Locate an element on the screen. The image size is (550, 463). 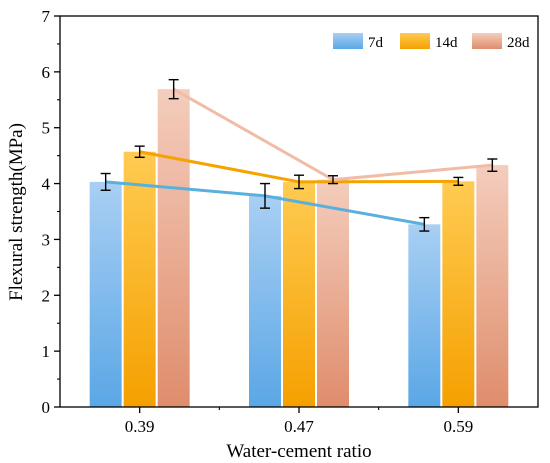
legend-label-14d: 14d is located at coordinates (446, 43).